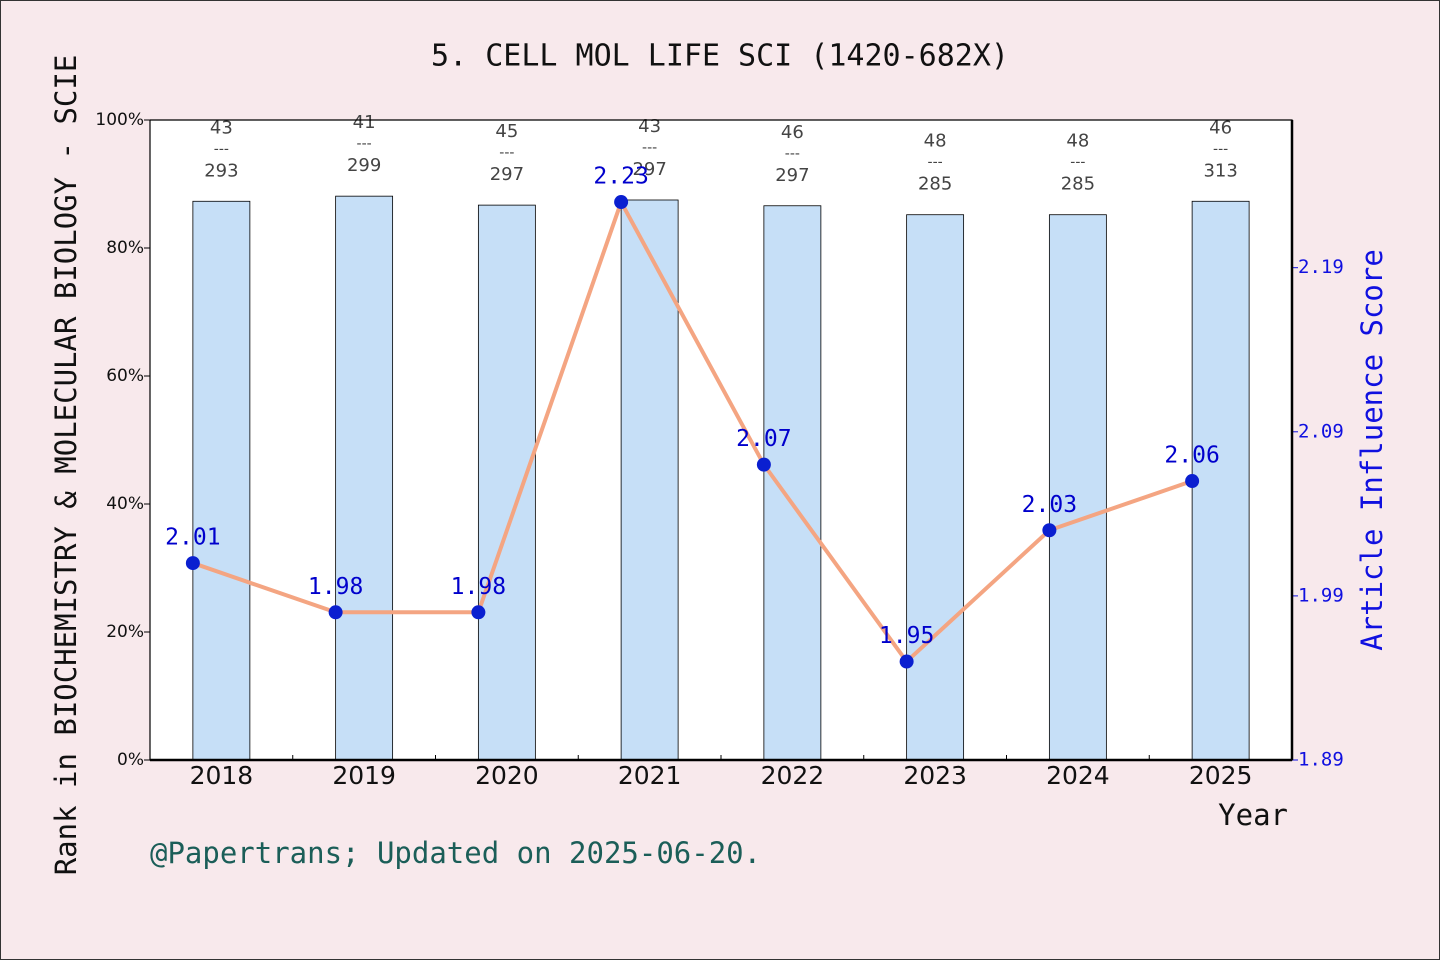 This screenshot has width=1440, height=960. What do you see at coordinates (192, 538) in the screenshot?
I see `value-label: 2.01` at bounding box center [192, 538].